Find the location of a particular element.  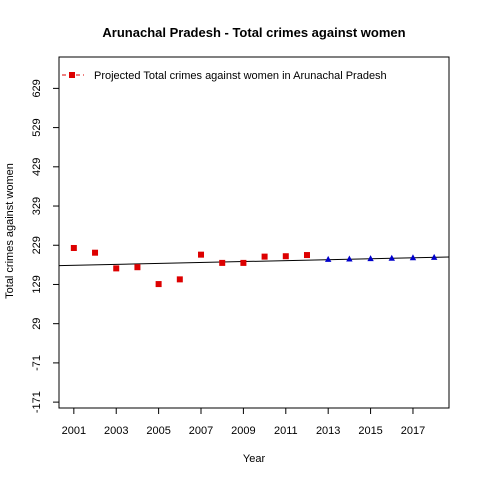

x-tick-label: 2015 is located at coordinates (370, 431).